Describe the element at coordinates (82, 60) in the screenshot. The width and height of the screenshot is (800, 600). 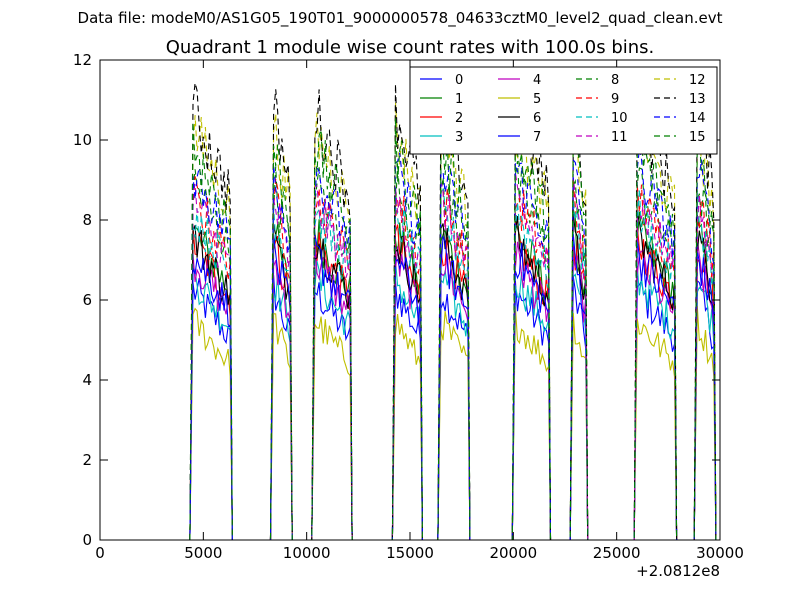
I see `y-tick-label: 12` at that location.